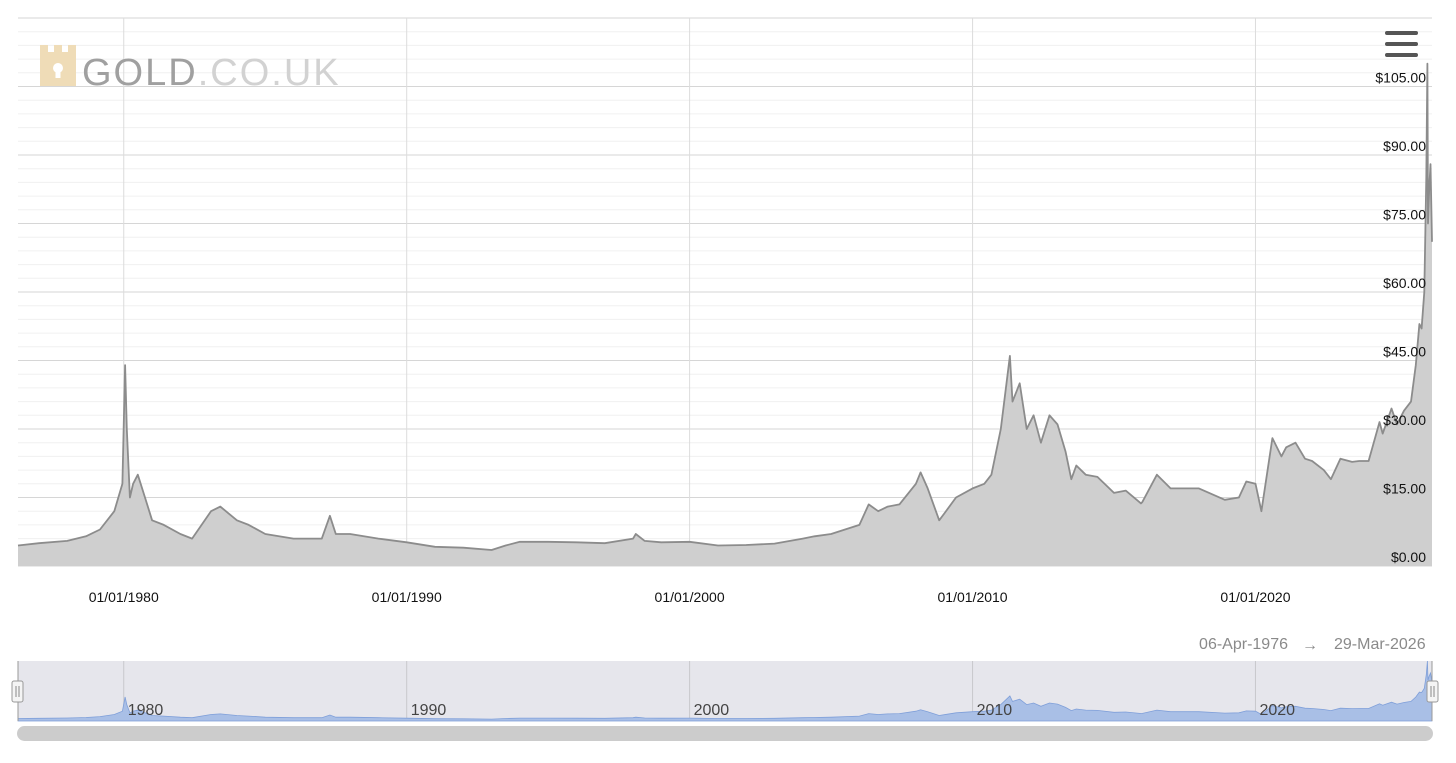 The height and width of the screenshot is (763, 1456). What do you see at coordinates (146, 710) in the screenshot?
I see `navigator-year-label: 1980` at bounding box center [146, 710].